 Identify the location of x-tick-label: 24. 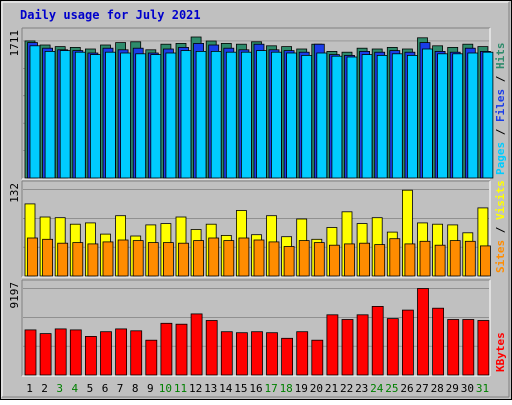
(377, 388).